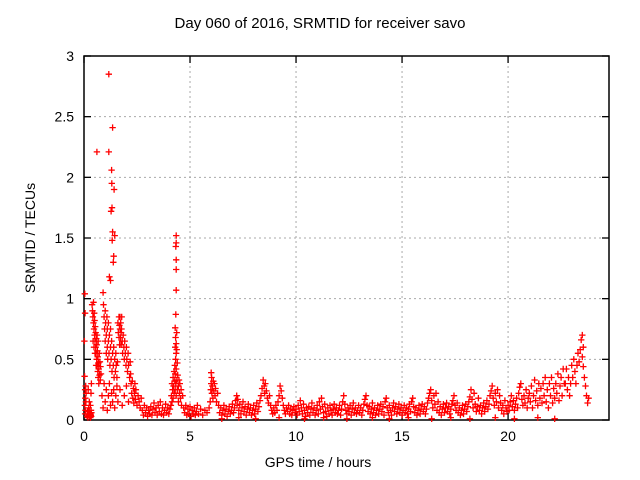 The width and height of the screenshot is (640, 480). What do you see at coordinates (65, 359) in the screenshot?
I see `y-tick-label: 0.5` at bounding box center [65, 359].